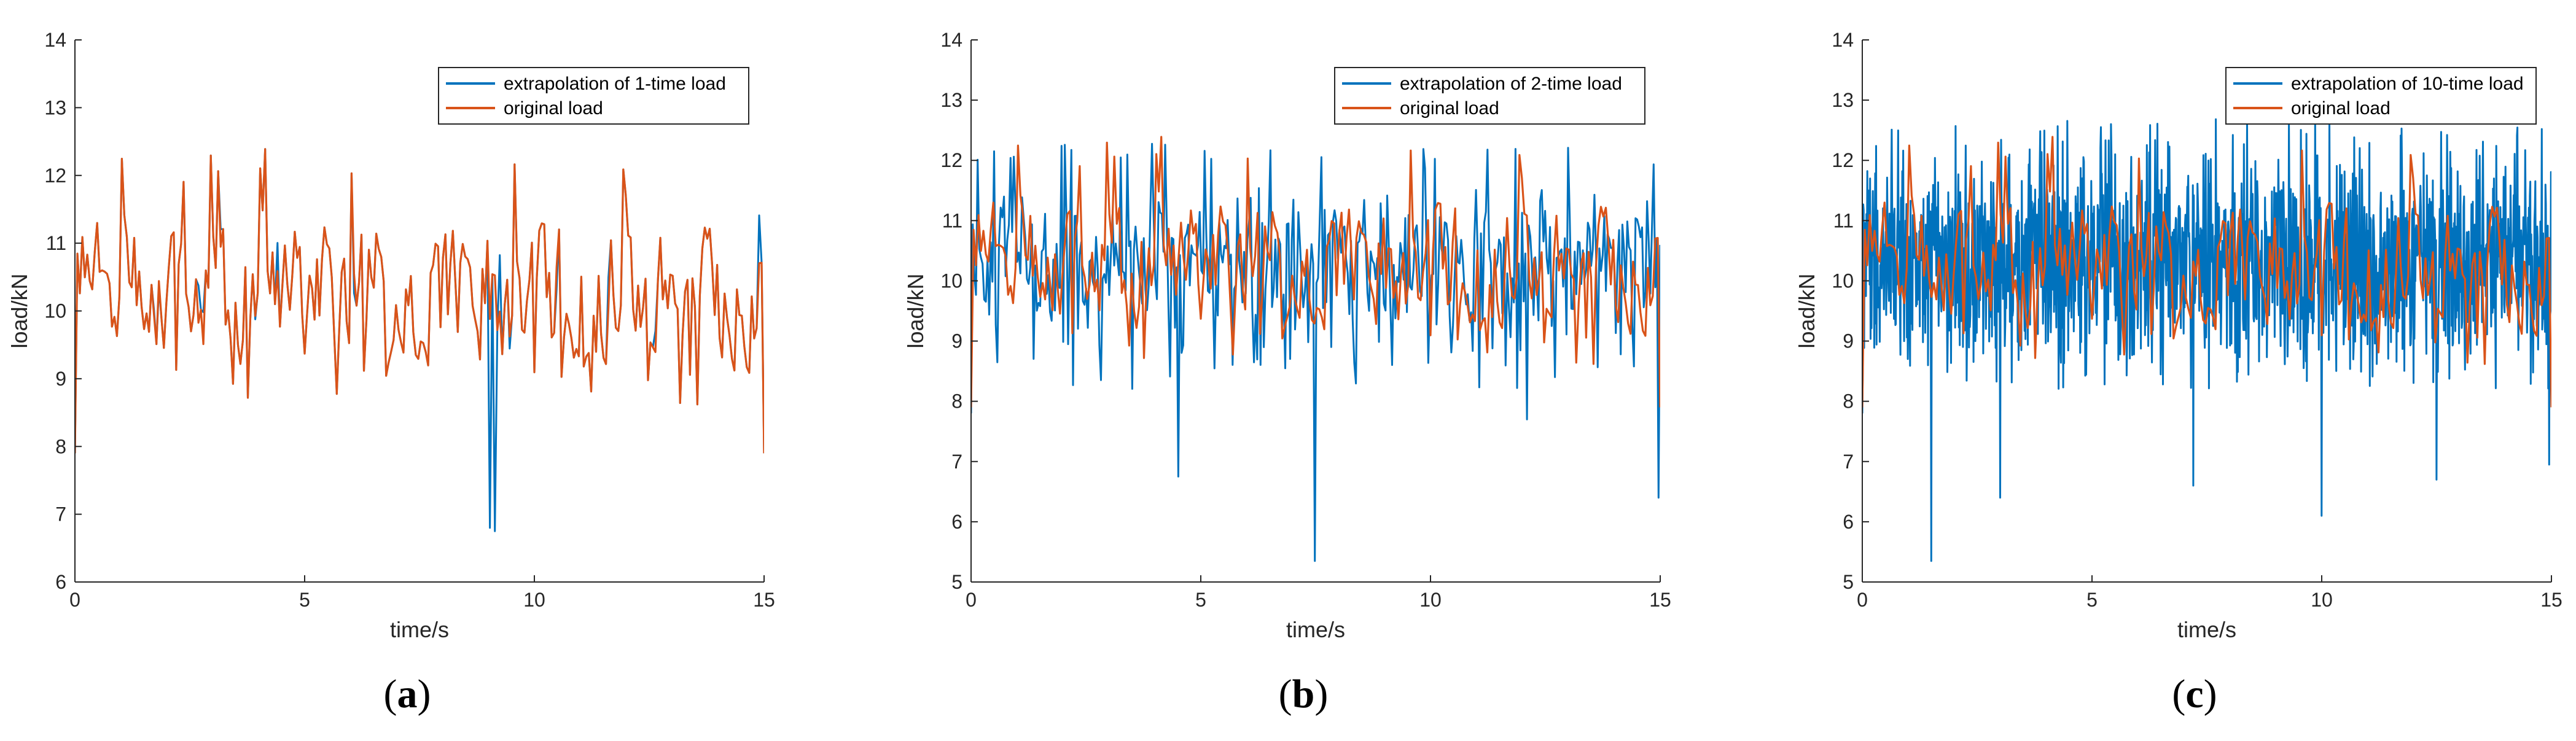  Describe the element at coordinates (615, 84) in the screenshot. I see `legend-entry: extrapolation of 1-time load` at that location.